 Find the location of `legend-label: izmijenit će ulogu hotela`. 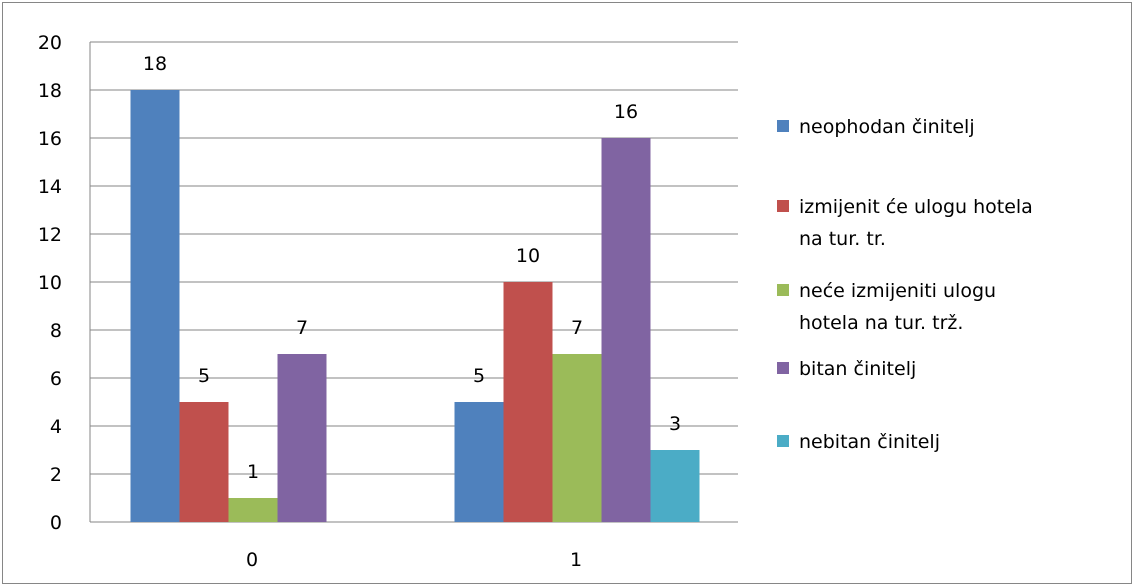

legend-label: izmijenit će ulogu hotela is located at coordinates (916, 207).